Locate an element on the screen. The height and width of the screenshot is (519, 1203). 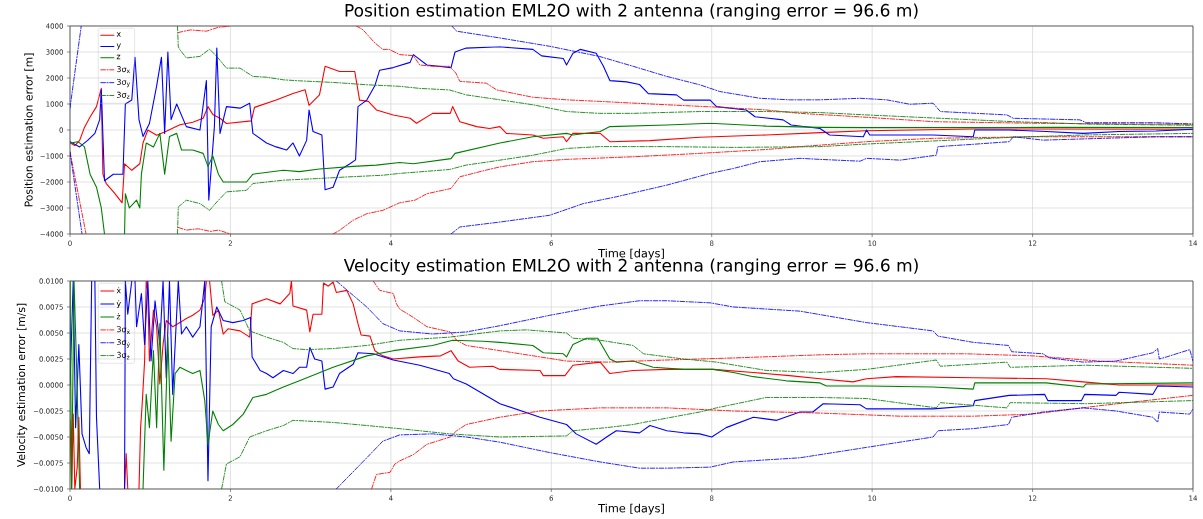
legend-label: 3σ$_{x}$ is located at coordinates (123, 70).